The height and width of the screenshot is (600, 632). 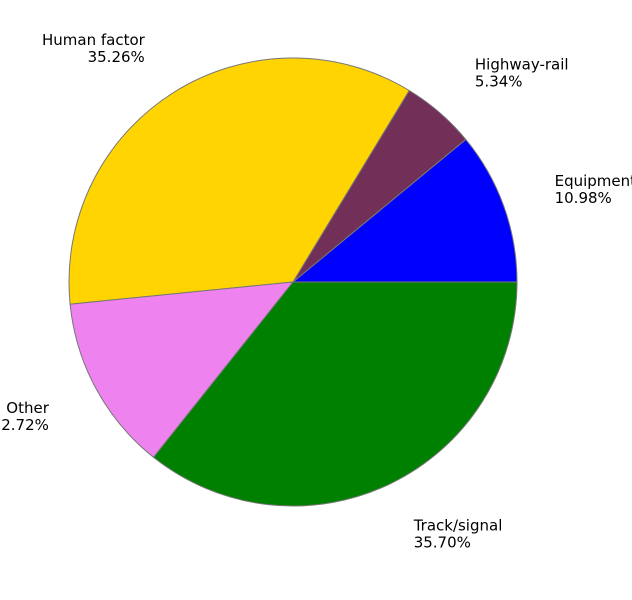 What do you see at coordinates (522, 65) in the screenshot?
I see `slice-label-highway-rail: Highway-rail` at bounding box center [522, 65].